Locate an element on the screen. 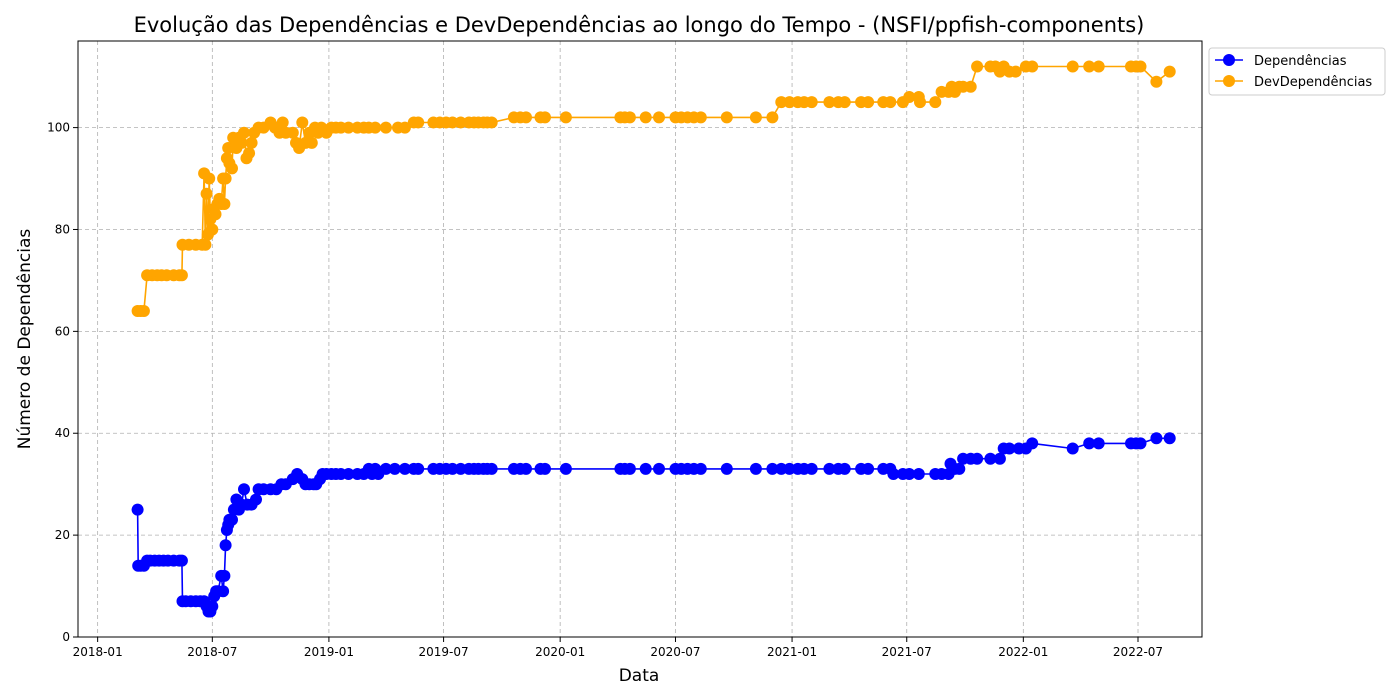 This screenshot has height=700, width=1400. legend-label: DevDependências is located at coordinates (1313, 82).